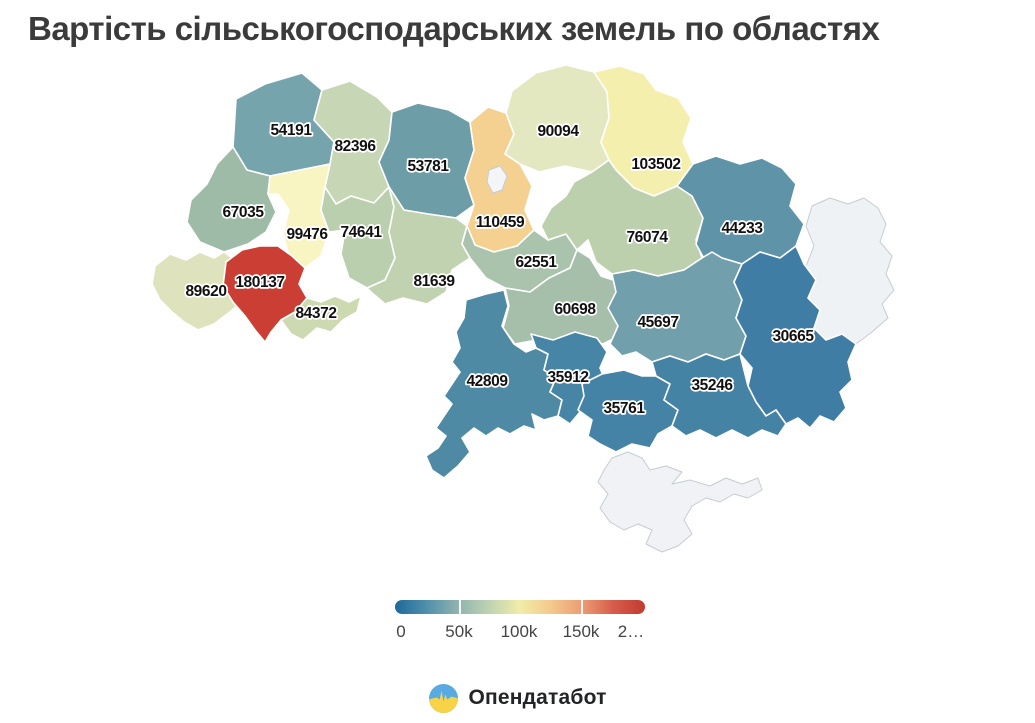 The image size is (1035, 723). Describe the element at coordinates (624, 408) in the screenshot. I see `region-value-label-kherson: 35761` at that location.